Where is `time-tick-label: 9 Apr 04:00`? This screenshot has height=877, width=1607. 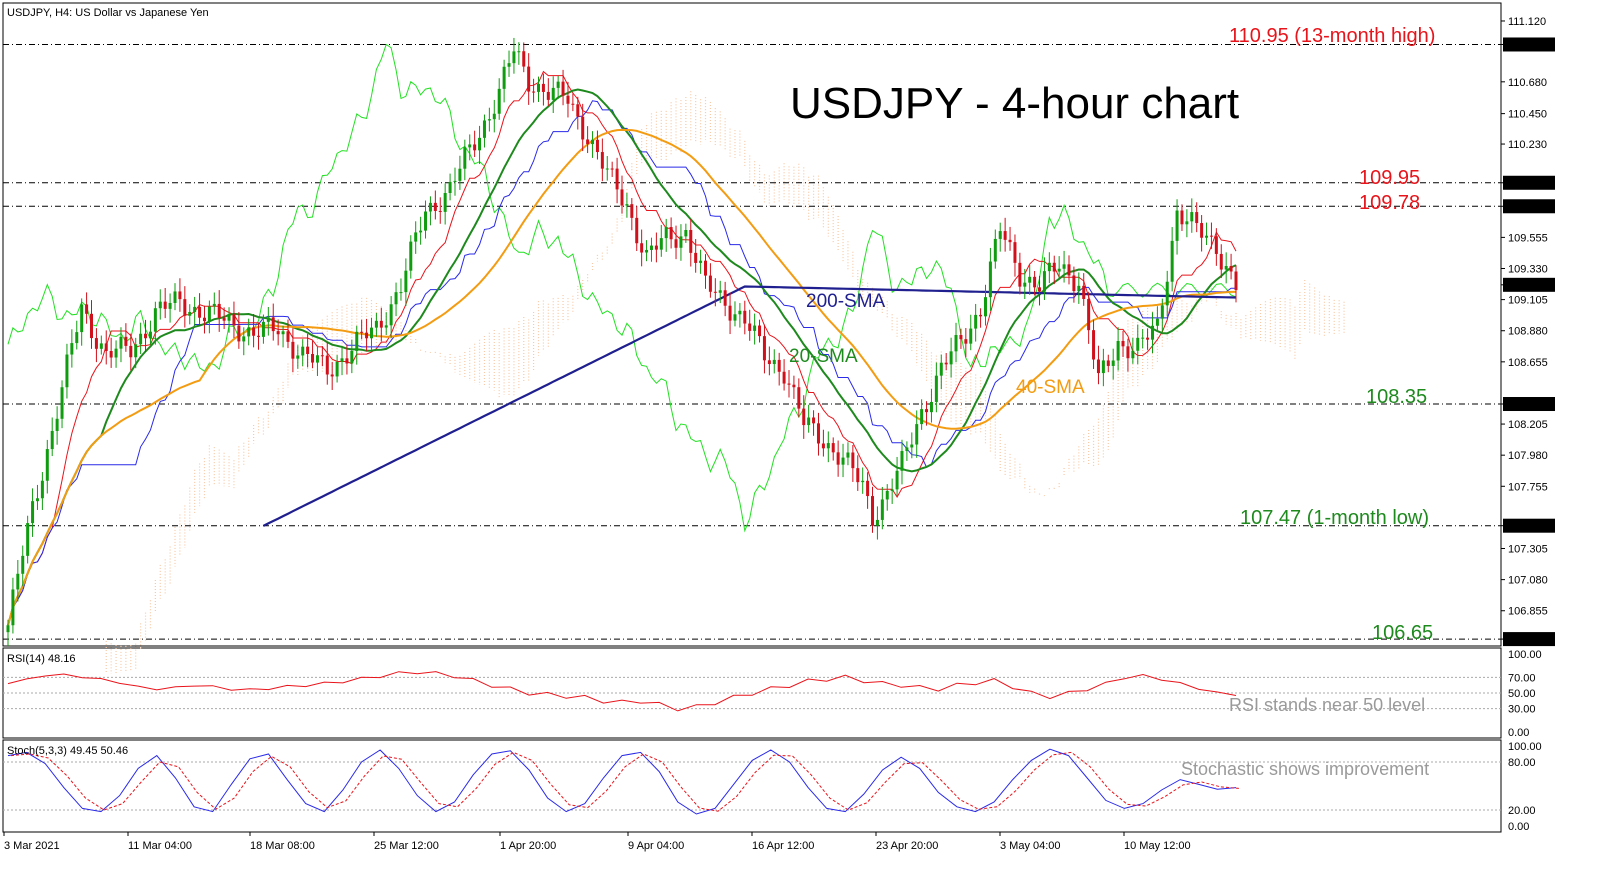
time-tick-label: 9 Apr 04:00 is located at coordinates (656, 846).